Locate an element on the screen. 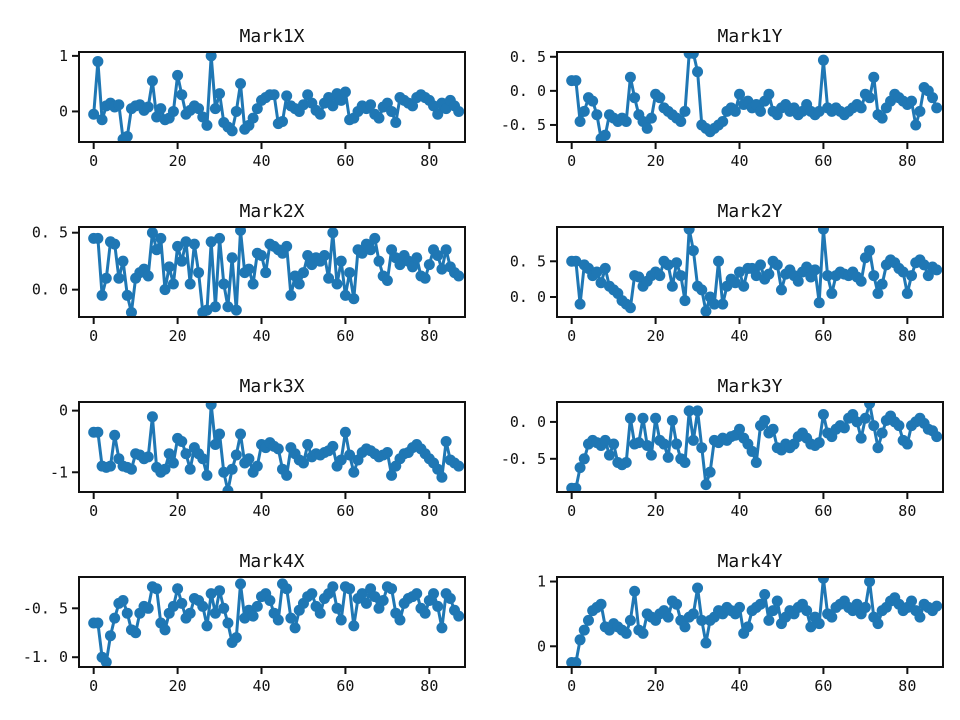 This screenshot has height=720, width=960. subplot-mark4x-plot: Mark4X -1. 0 -0. 5 0 20 40 60 80 is located at coordinates (244, 623).